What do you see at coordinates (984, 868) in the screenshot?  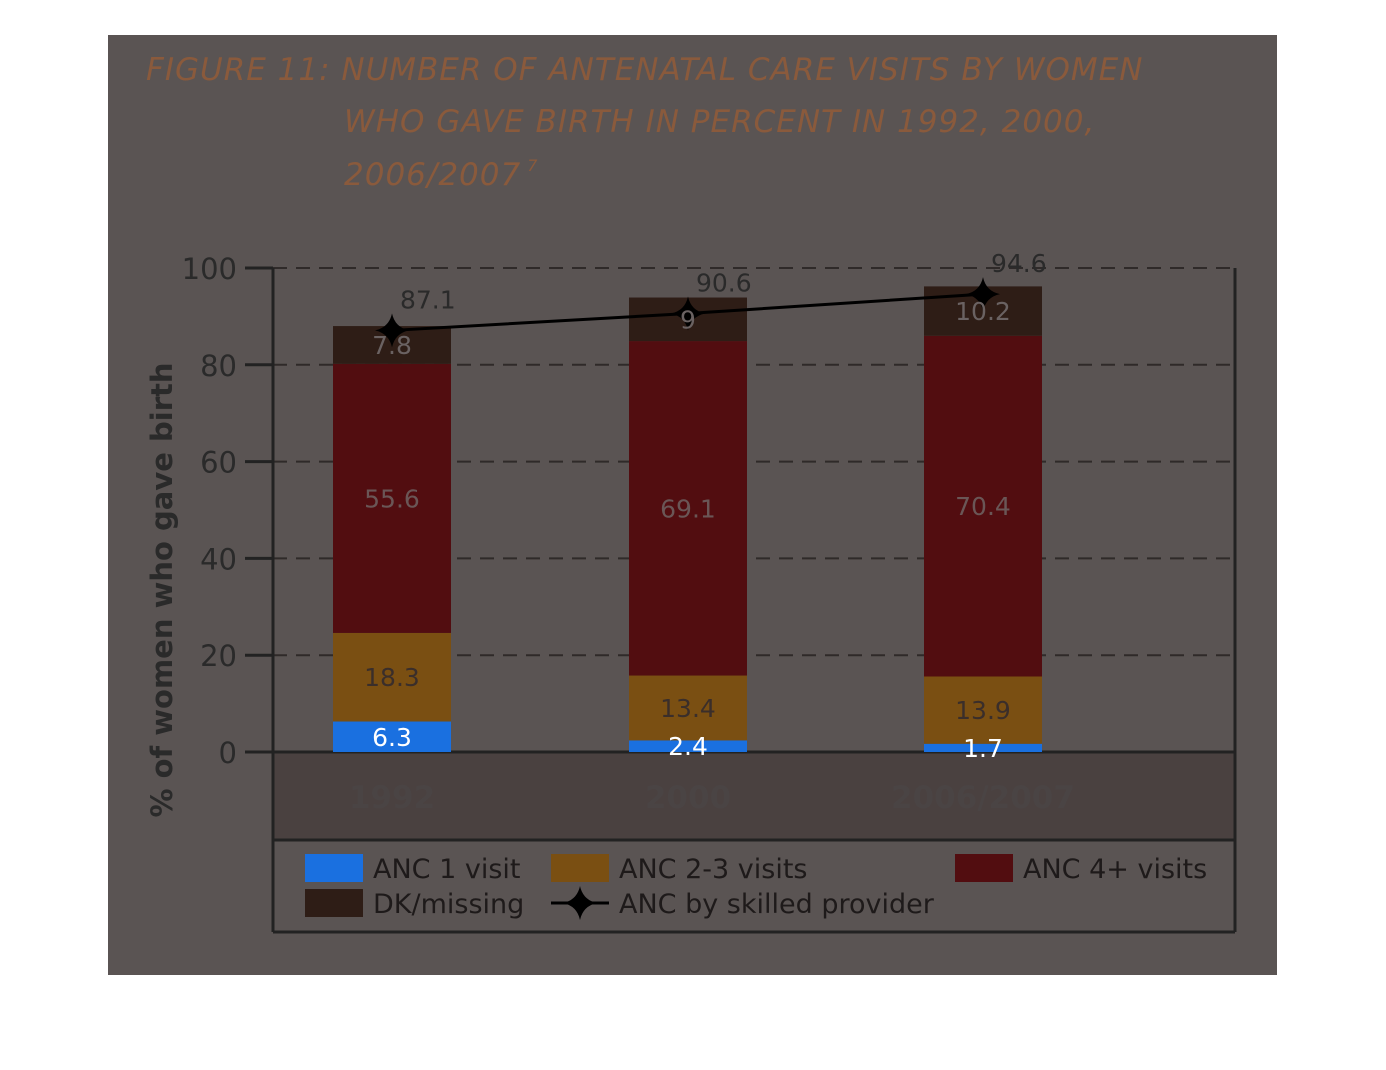 I see `legend-anc4-swatch` at bounding box center [984, 868].